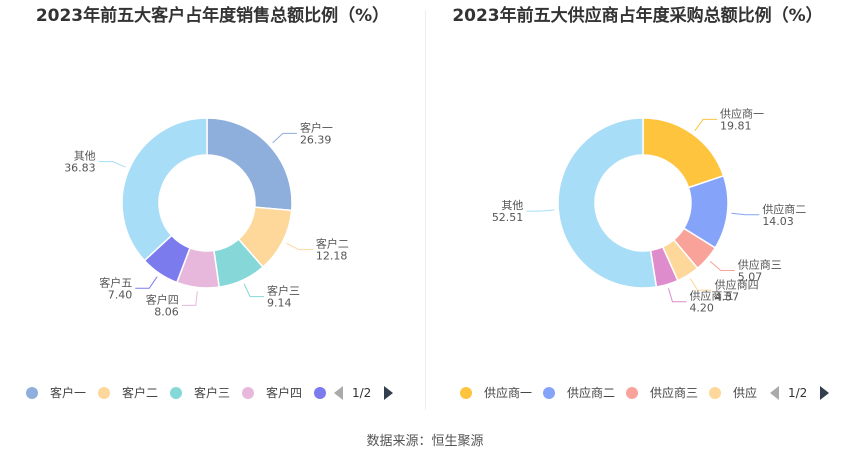 The height and width of the screenshot is (459, 850). I want to click on chart-title: 2023年前五大客户占年度销售总额比例（%）, so click(212, 16).